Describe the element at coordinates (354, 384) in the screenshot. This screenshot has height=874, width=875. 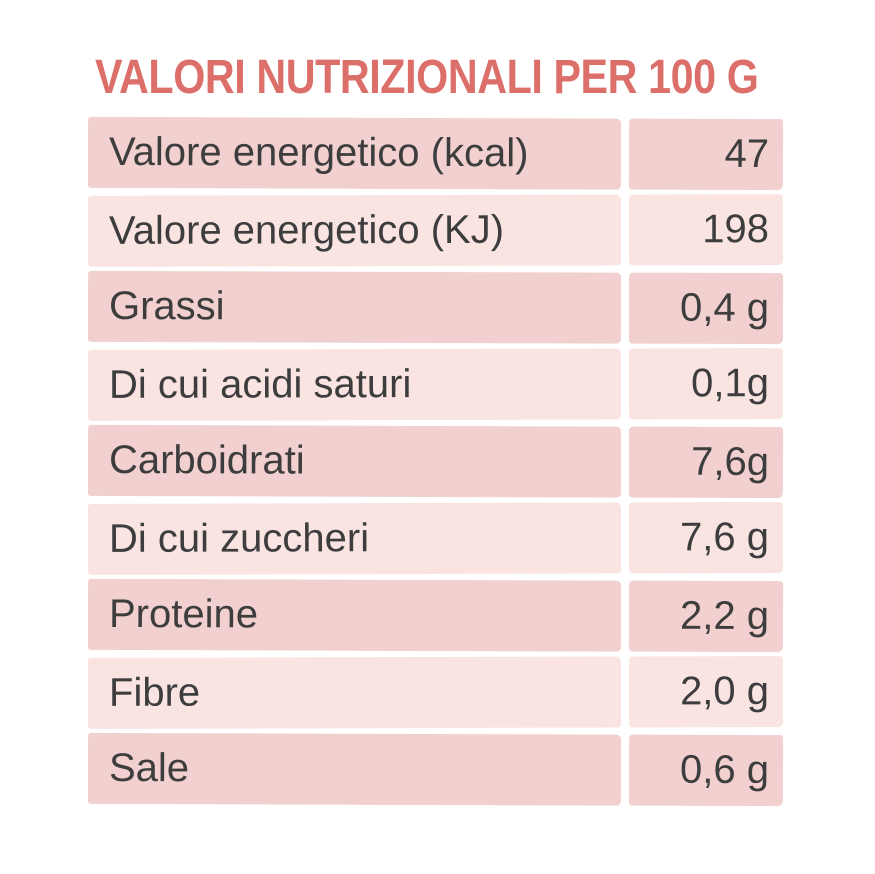
I see `nutrient-label: Di cui acidi saturi` at that location.